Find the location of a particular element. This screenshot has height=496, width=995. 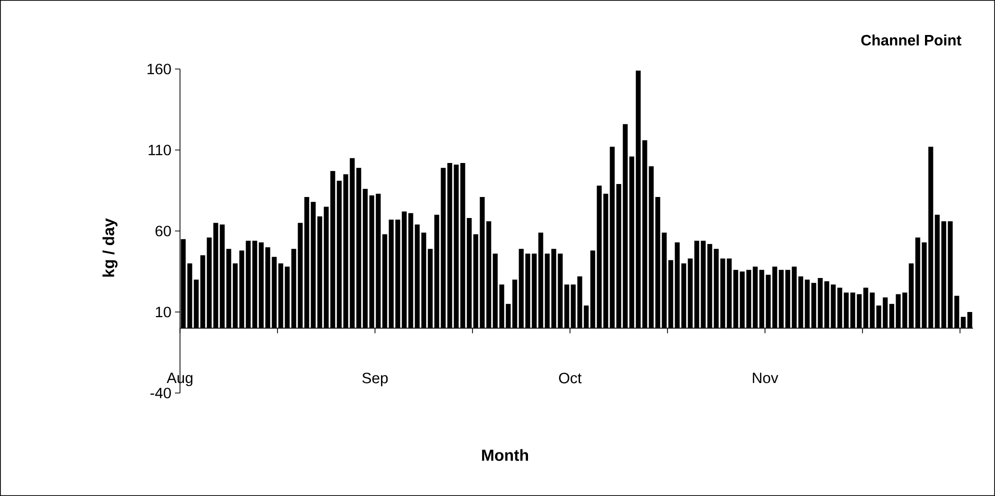

x-tick-label: Sep is located at coordinates (375, 379).